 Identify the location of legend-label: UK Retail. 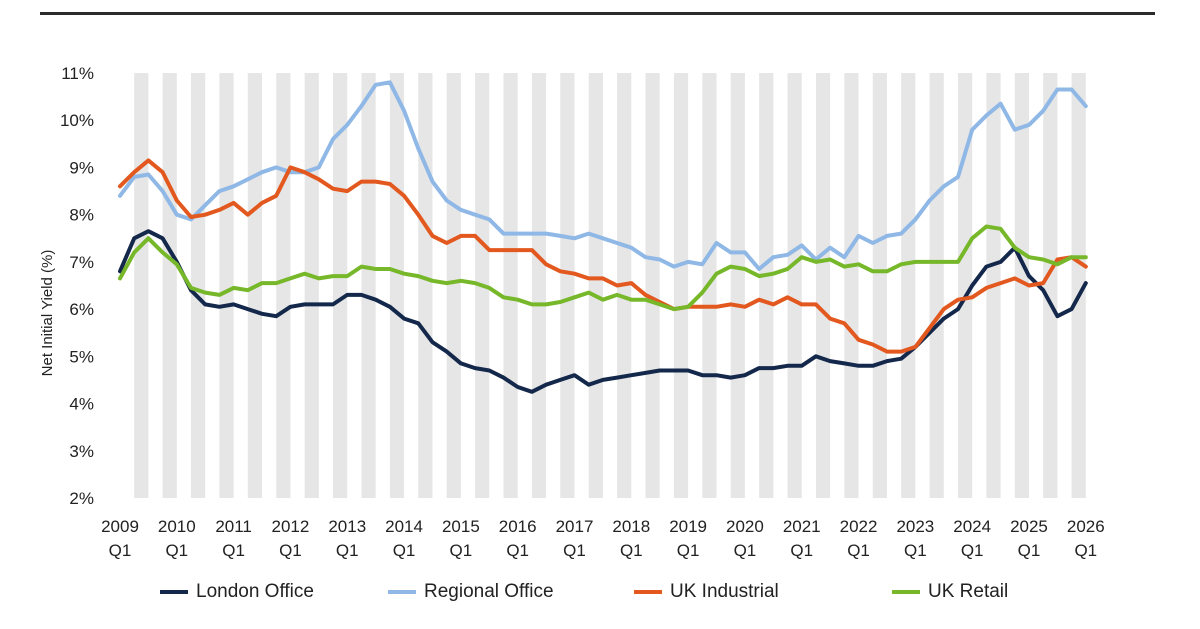
(968, 591).